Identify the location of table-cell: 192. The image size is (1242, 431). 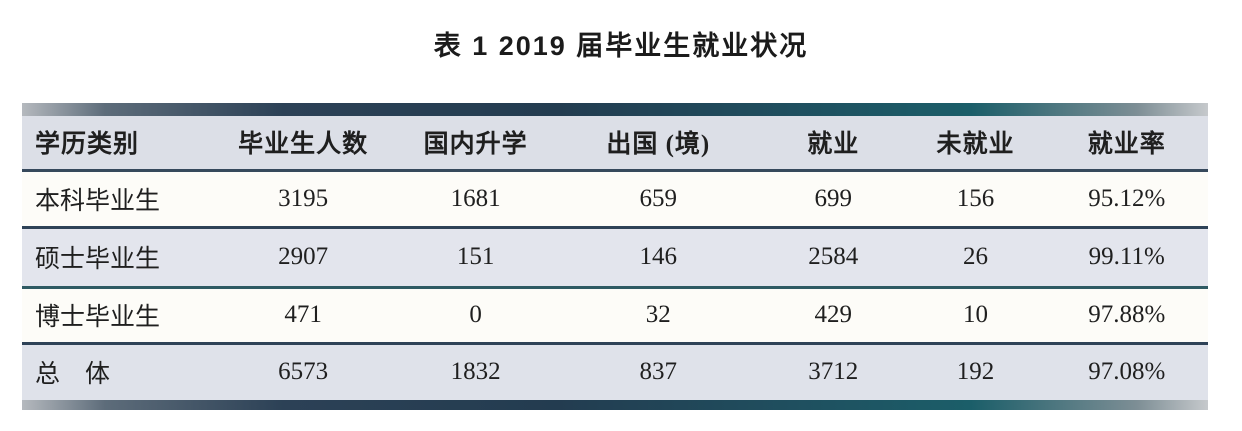
(975, 372).